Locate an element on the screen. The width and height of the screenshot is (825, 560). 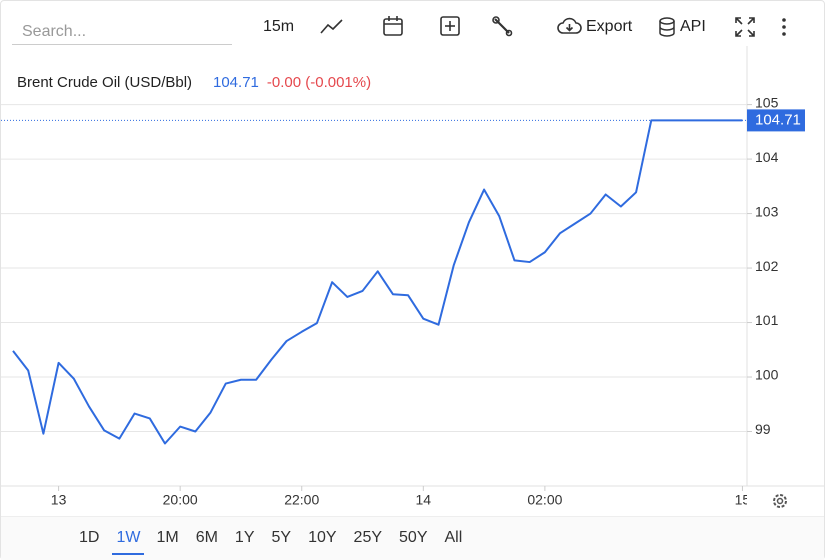
y-tick-label: 105 is located at coordinates (767, 102).